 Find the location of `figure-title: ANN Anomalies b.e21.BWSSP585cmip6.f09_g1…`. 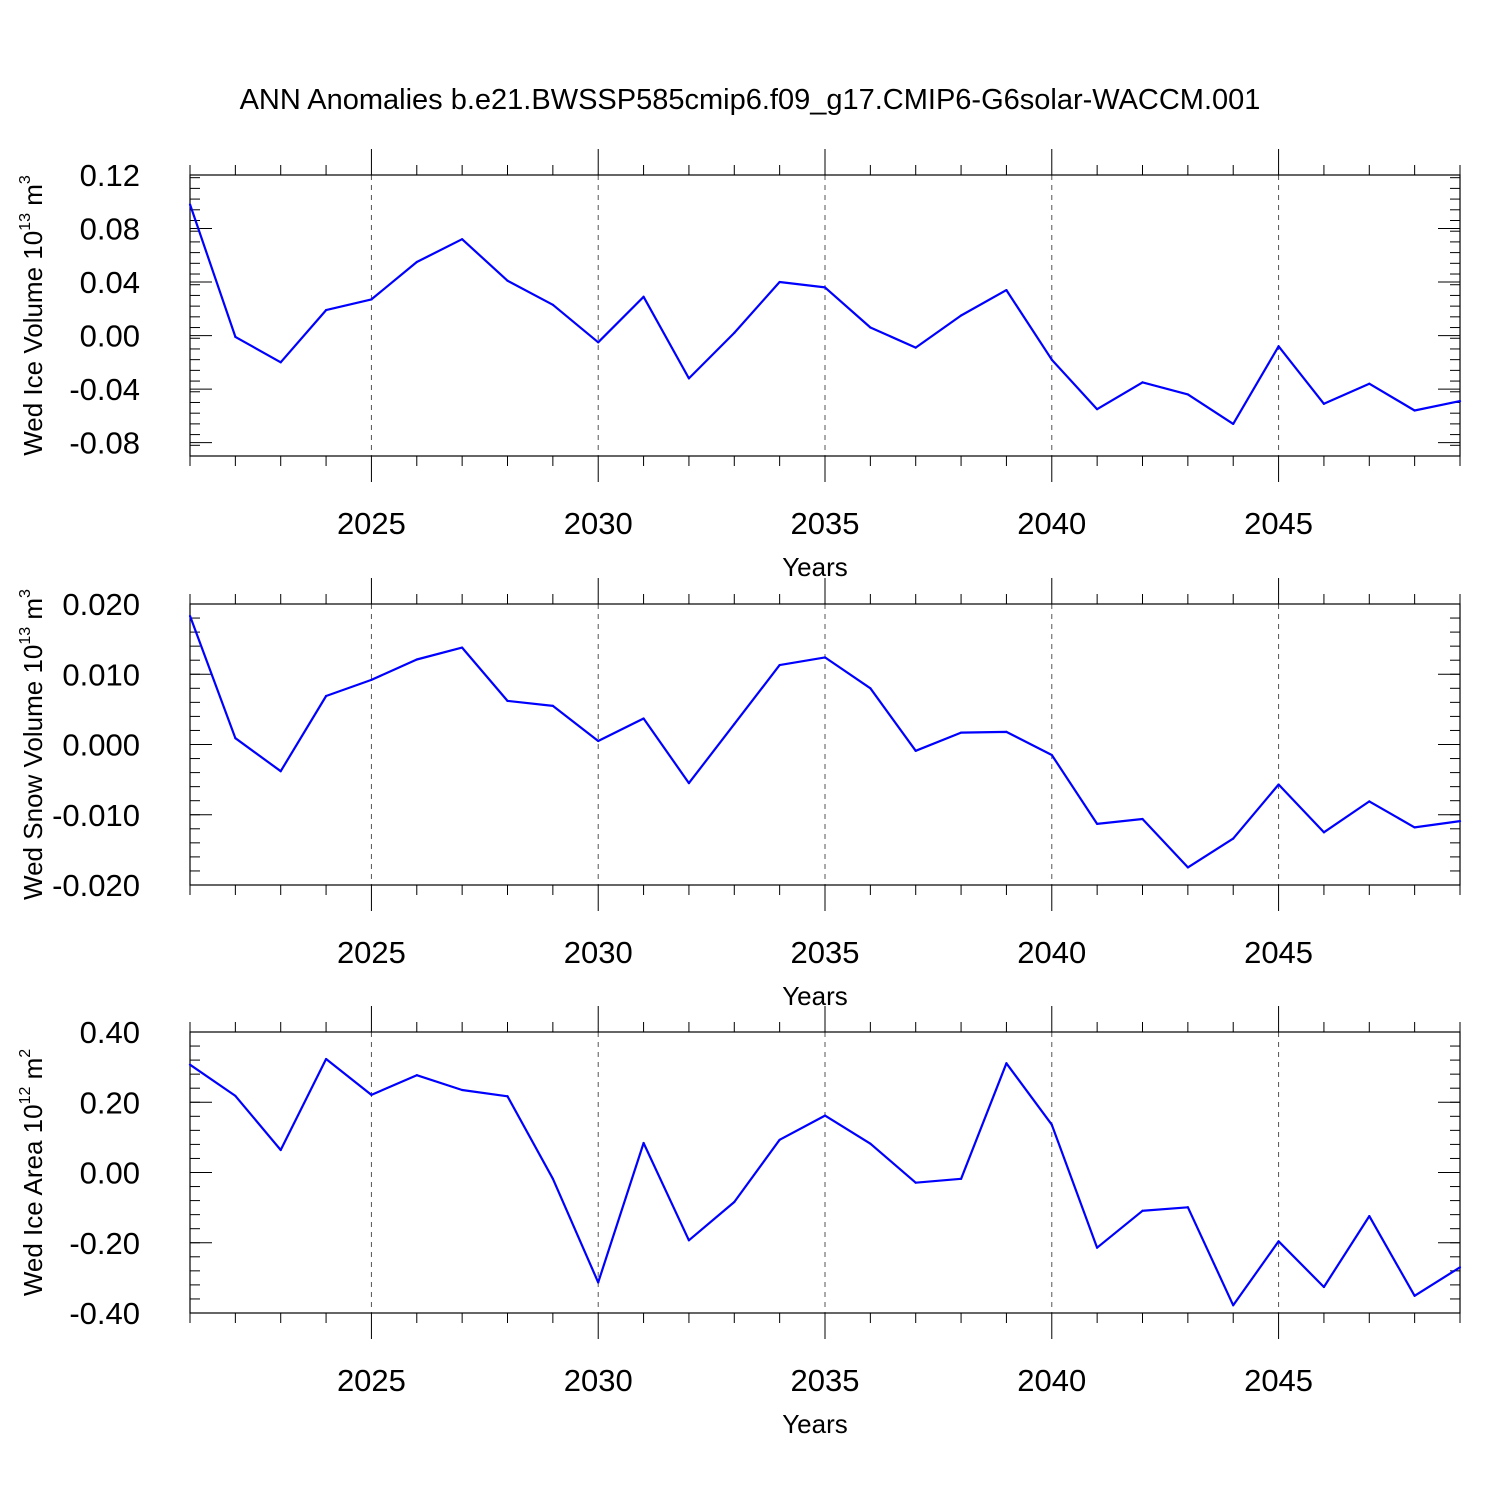

figure-title: ANN Anomalies b.e21.BWSSP585cmip6.f09_g1… is located at coordinates (750, 100).